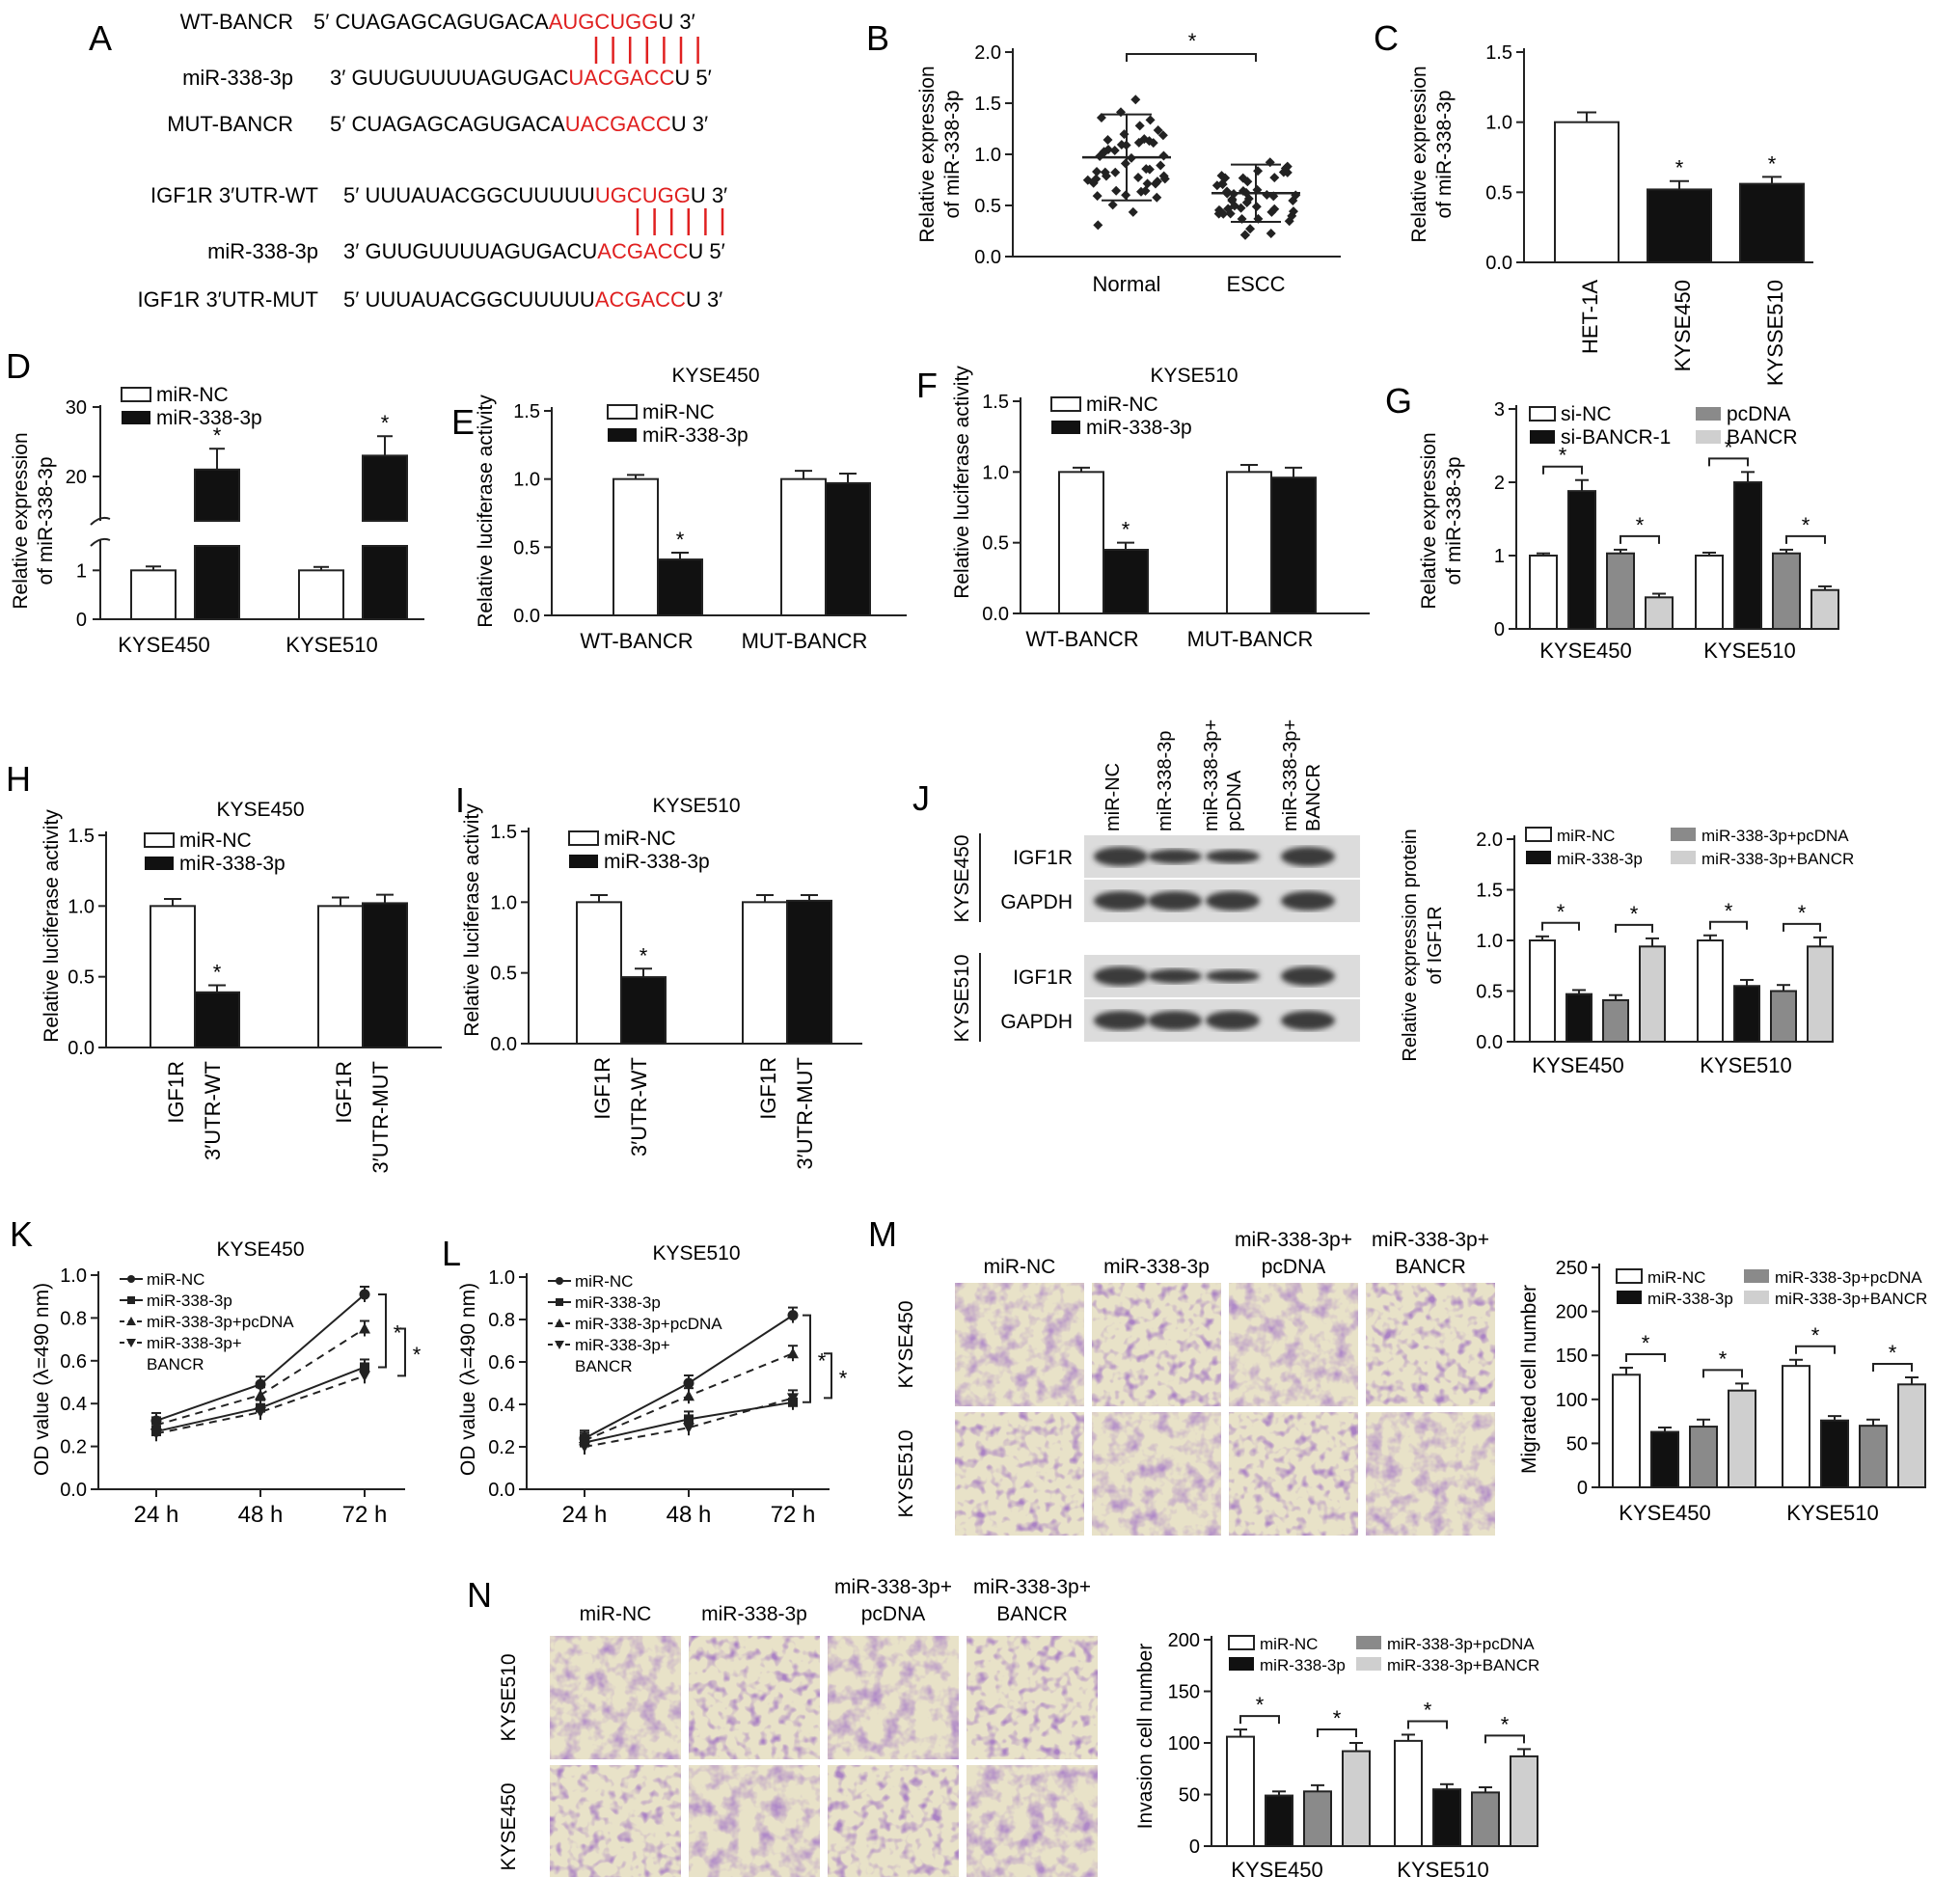 The image size is (1960, 1877). Describe the element at coordinates (689, 1515) in the screenshot. I see `x-tick-label: 48 h` at that location.